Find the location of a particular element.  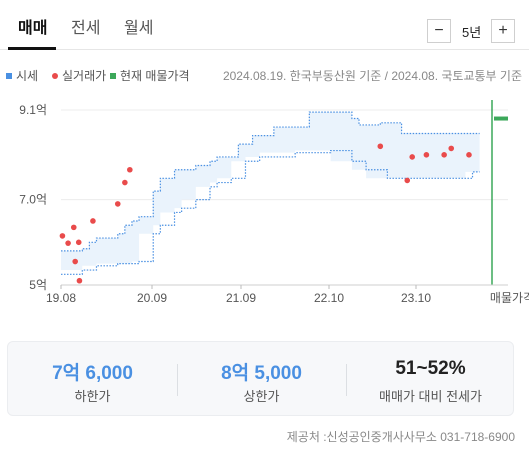

upper-price-label: 상한가 is located at coordinates (261, 396).